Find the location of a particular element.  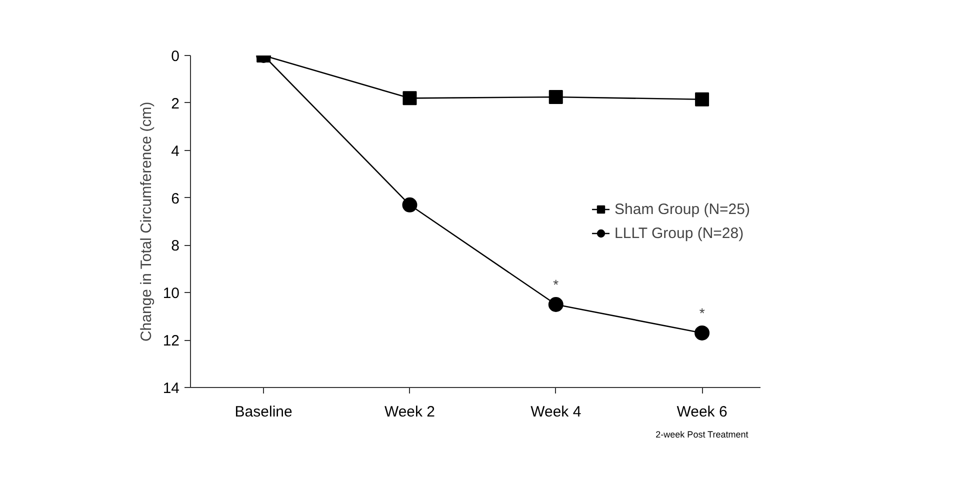

legend-label: Sham Group (N=25) is located at coordinates (682, 209).